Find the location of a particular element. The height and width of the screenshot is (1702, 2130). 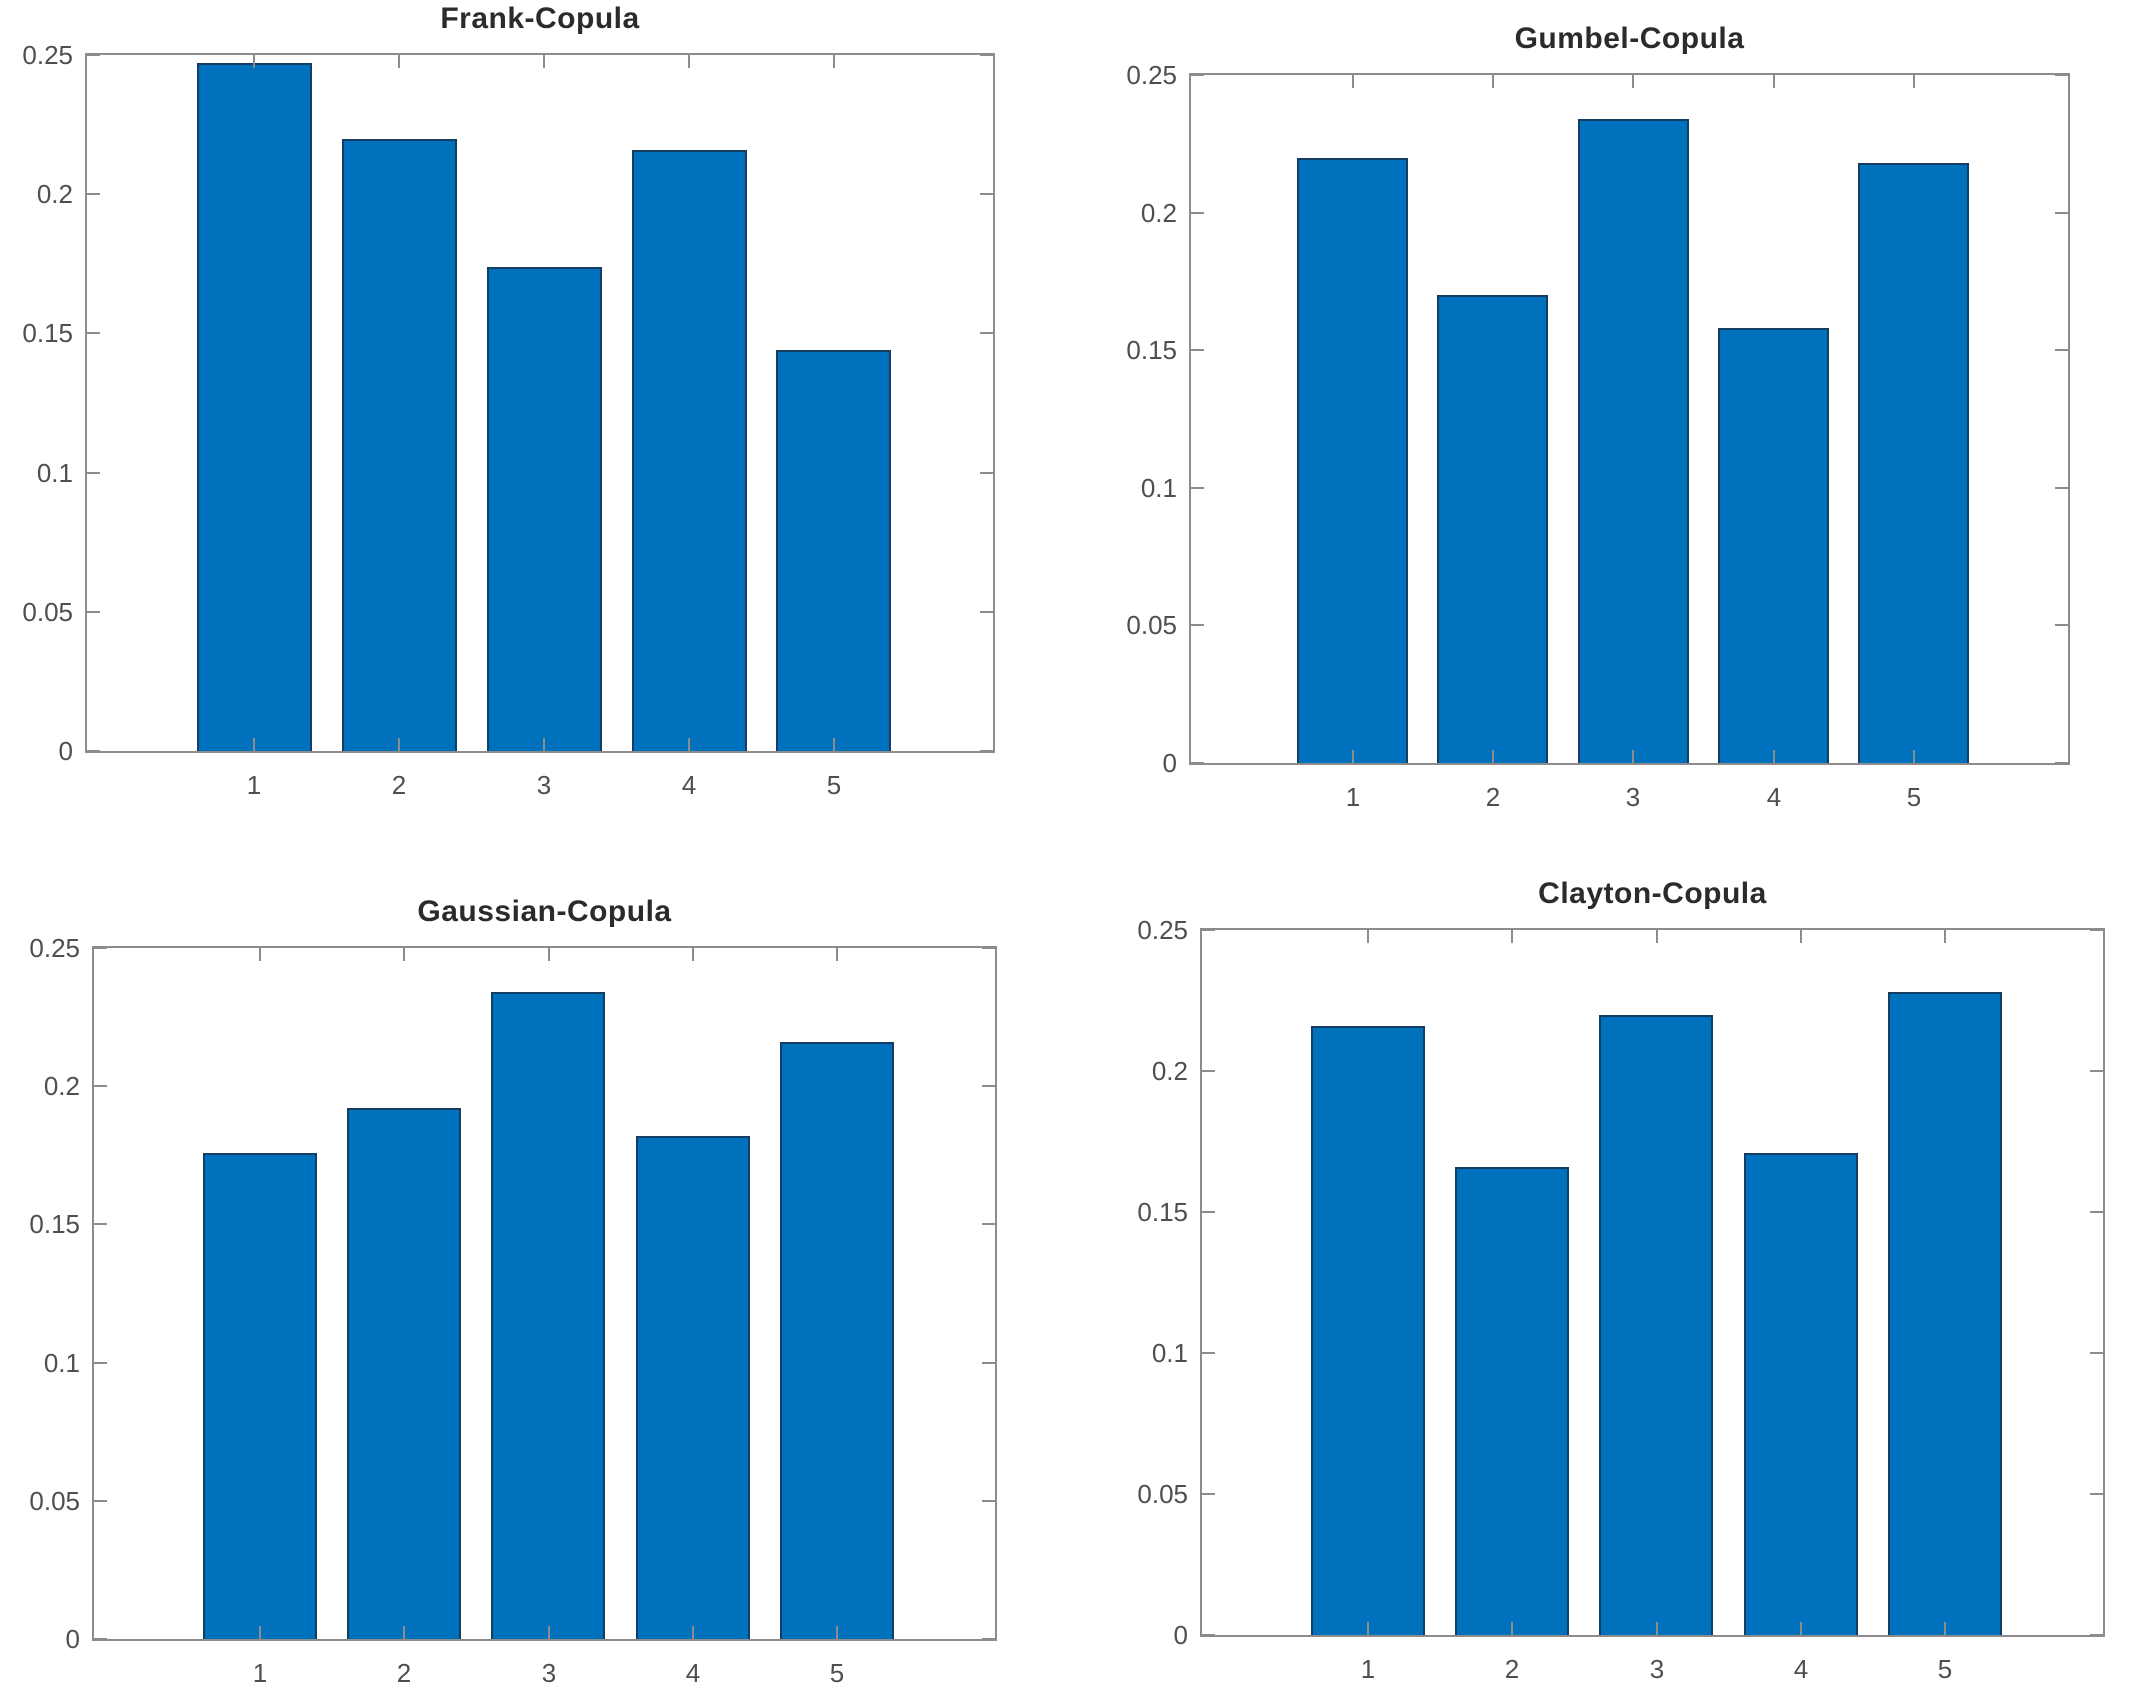

chart-title: Gumbel-Copula is located at coordinates (1629, 38).